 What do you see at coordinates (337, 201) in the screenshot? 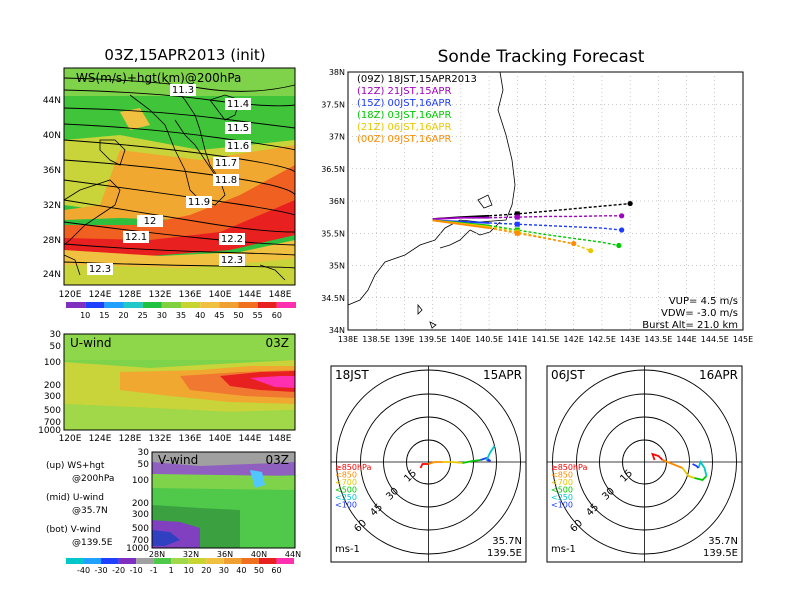
I see `track-lat-tick: 36N` at bounding box center [337, 201].